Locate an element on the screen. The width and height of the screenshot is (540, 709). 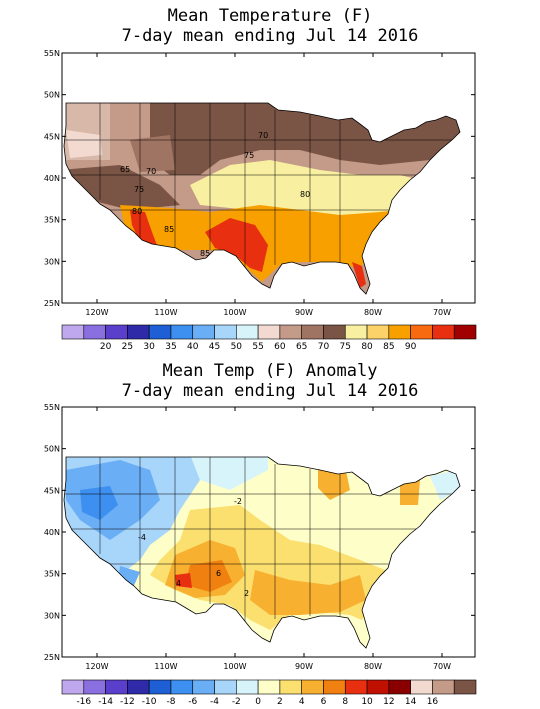
longitude-label: 90W is located at coordinates (304, 312).